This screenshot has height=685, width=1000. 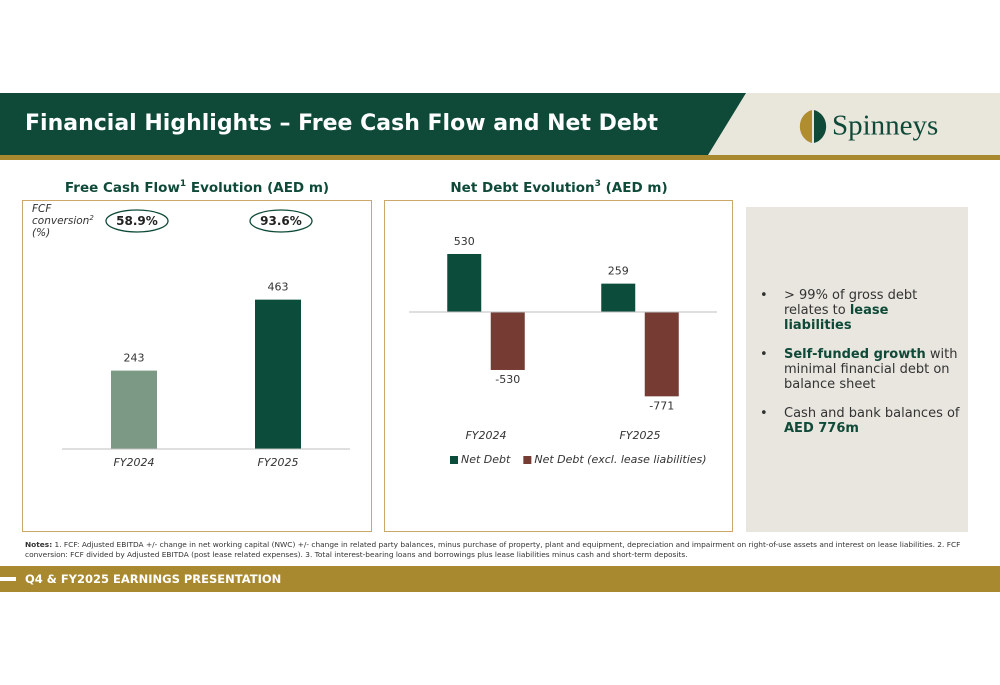 I want to click on data-label: -530, so click(x=507, y=379).